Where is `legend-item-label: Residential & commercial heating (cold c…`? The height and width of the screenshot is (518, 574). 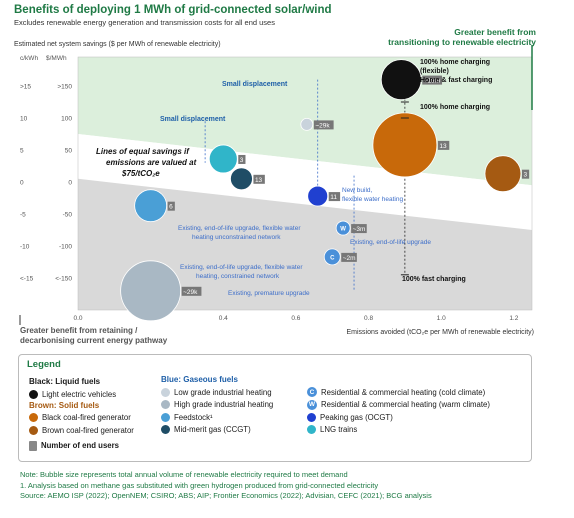 legend-item-label: Residential & commercial heating (cold c… is located at coordinates (403, 392).